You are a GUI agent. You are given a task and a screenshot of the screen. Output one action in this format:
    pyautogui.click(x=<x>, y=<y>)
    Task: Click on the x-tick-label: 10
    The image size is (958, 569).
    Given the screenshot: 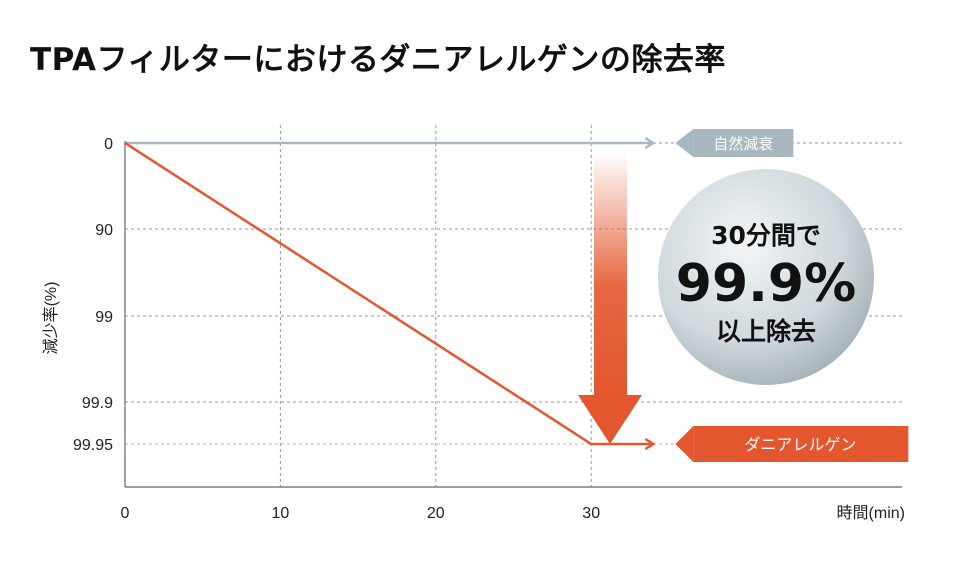 What is the action you would take?
    pyautogui.click(x=281, y=513)
    